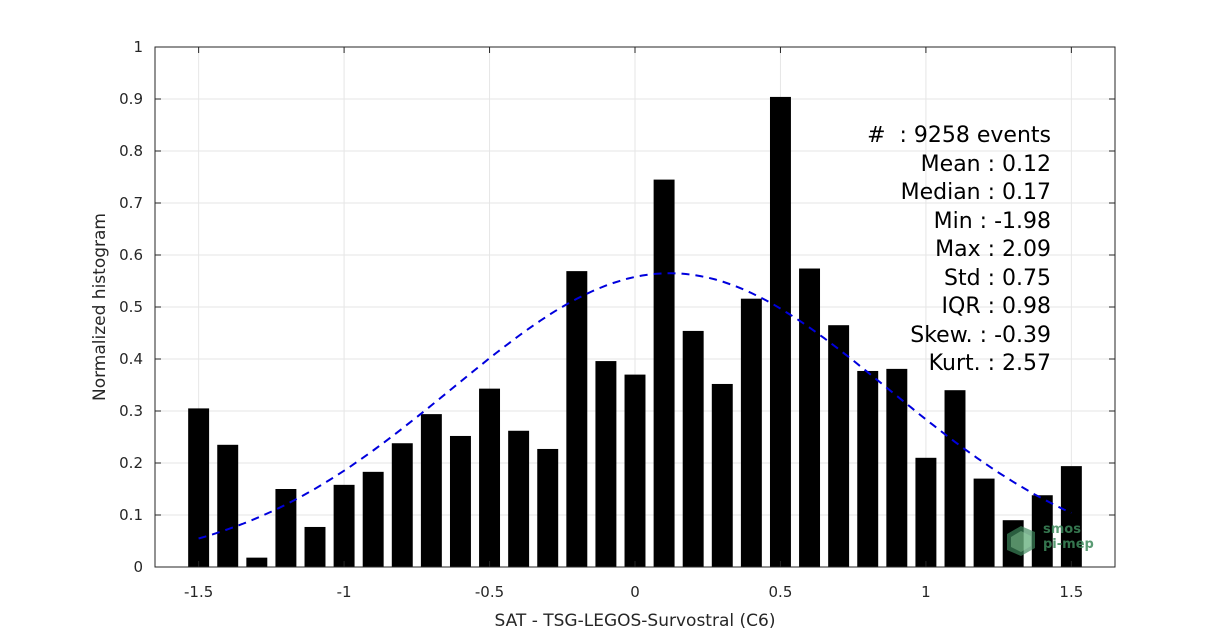  I want to click on stat-row: # : 9258 events, so click(959, 135).